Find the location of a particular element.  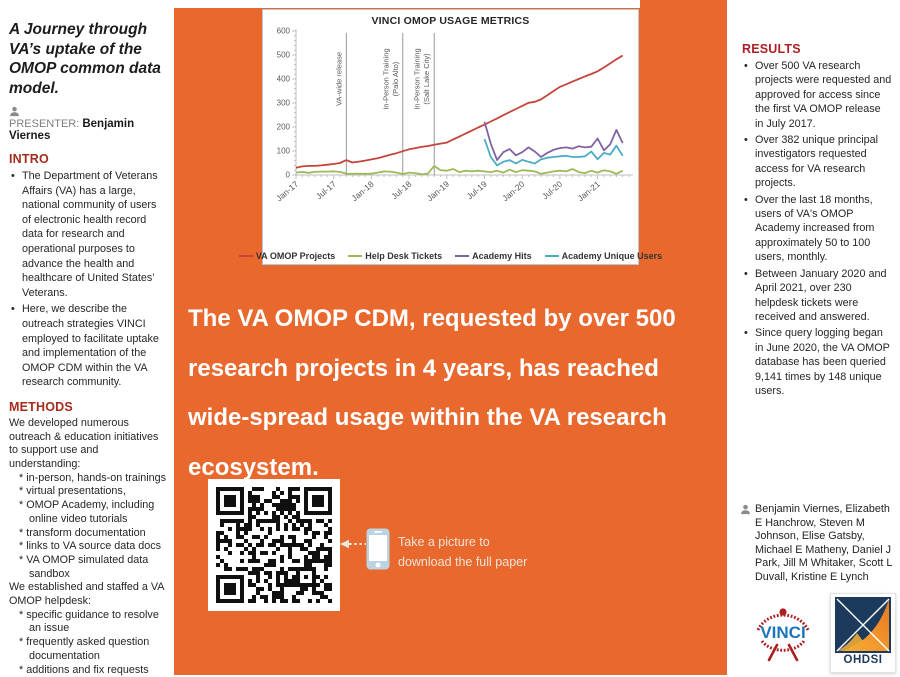

svg-text: Jul-19 is located at coordinates (477, 190).